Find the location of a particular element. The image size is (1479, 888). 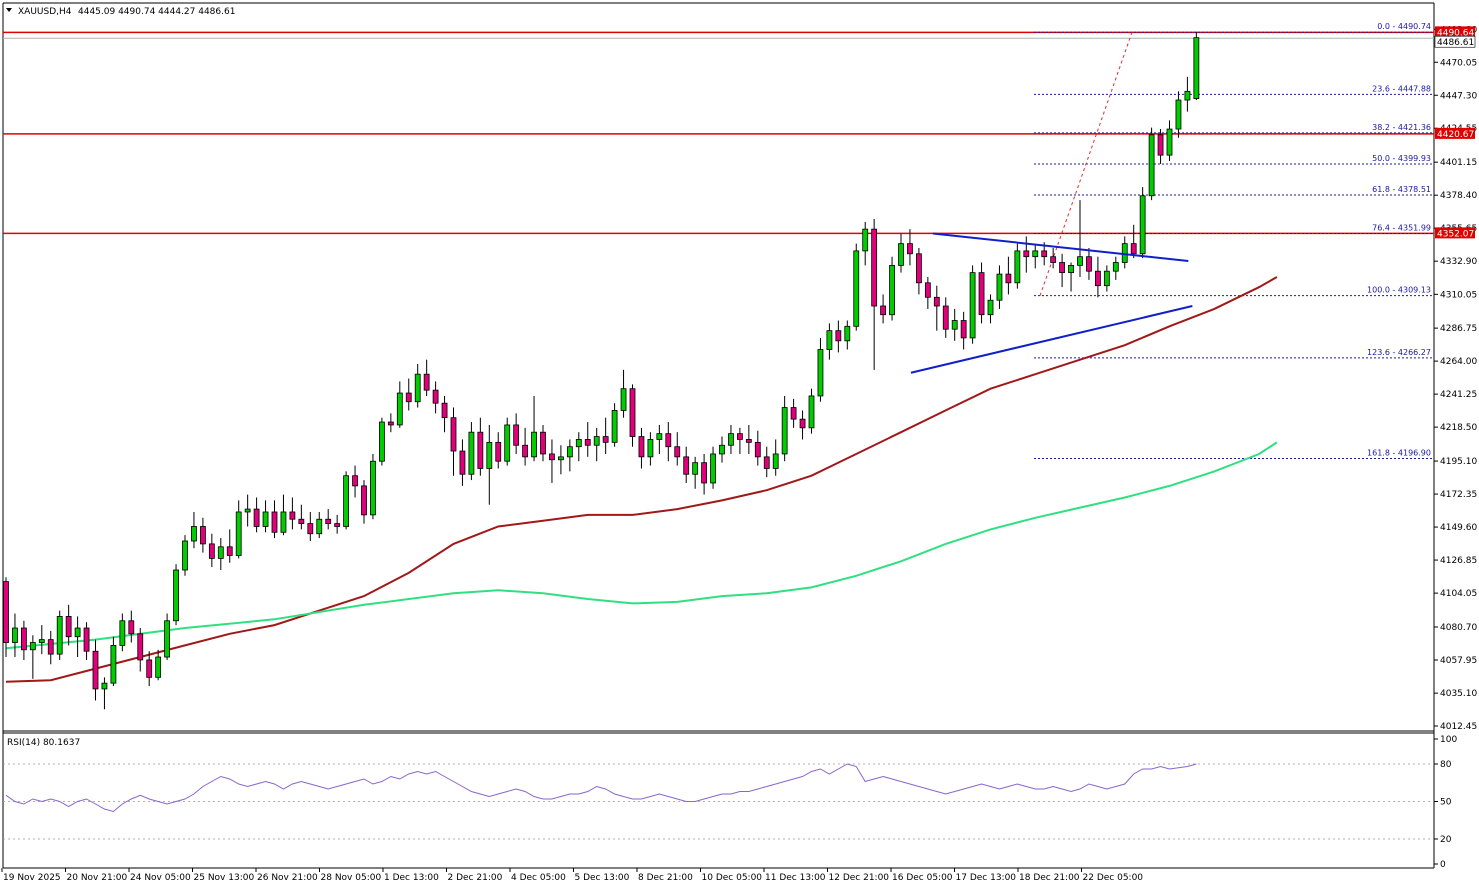

y-tick-label-14: 4332.90 is located at coordinates (1458, 262).